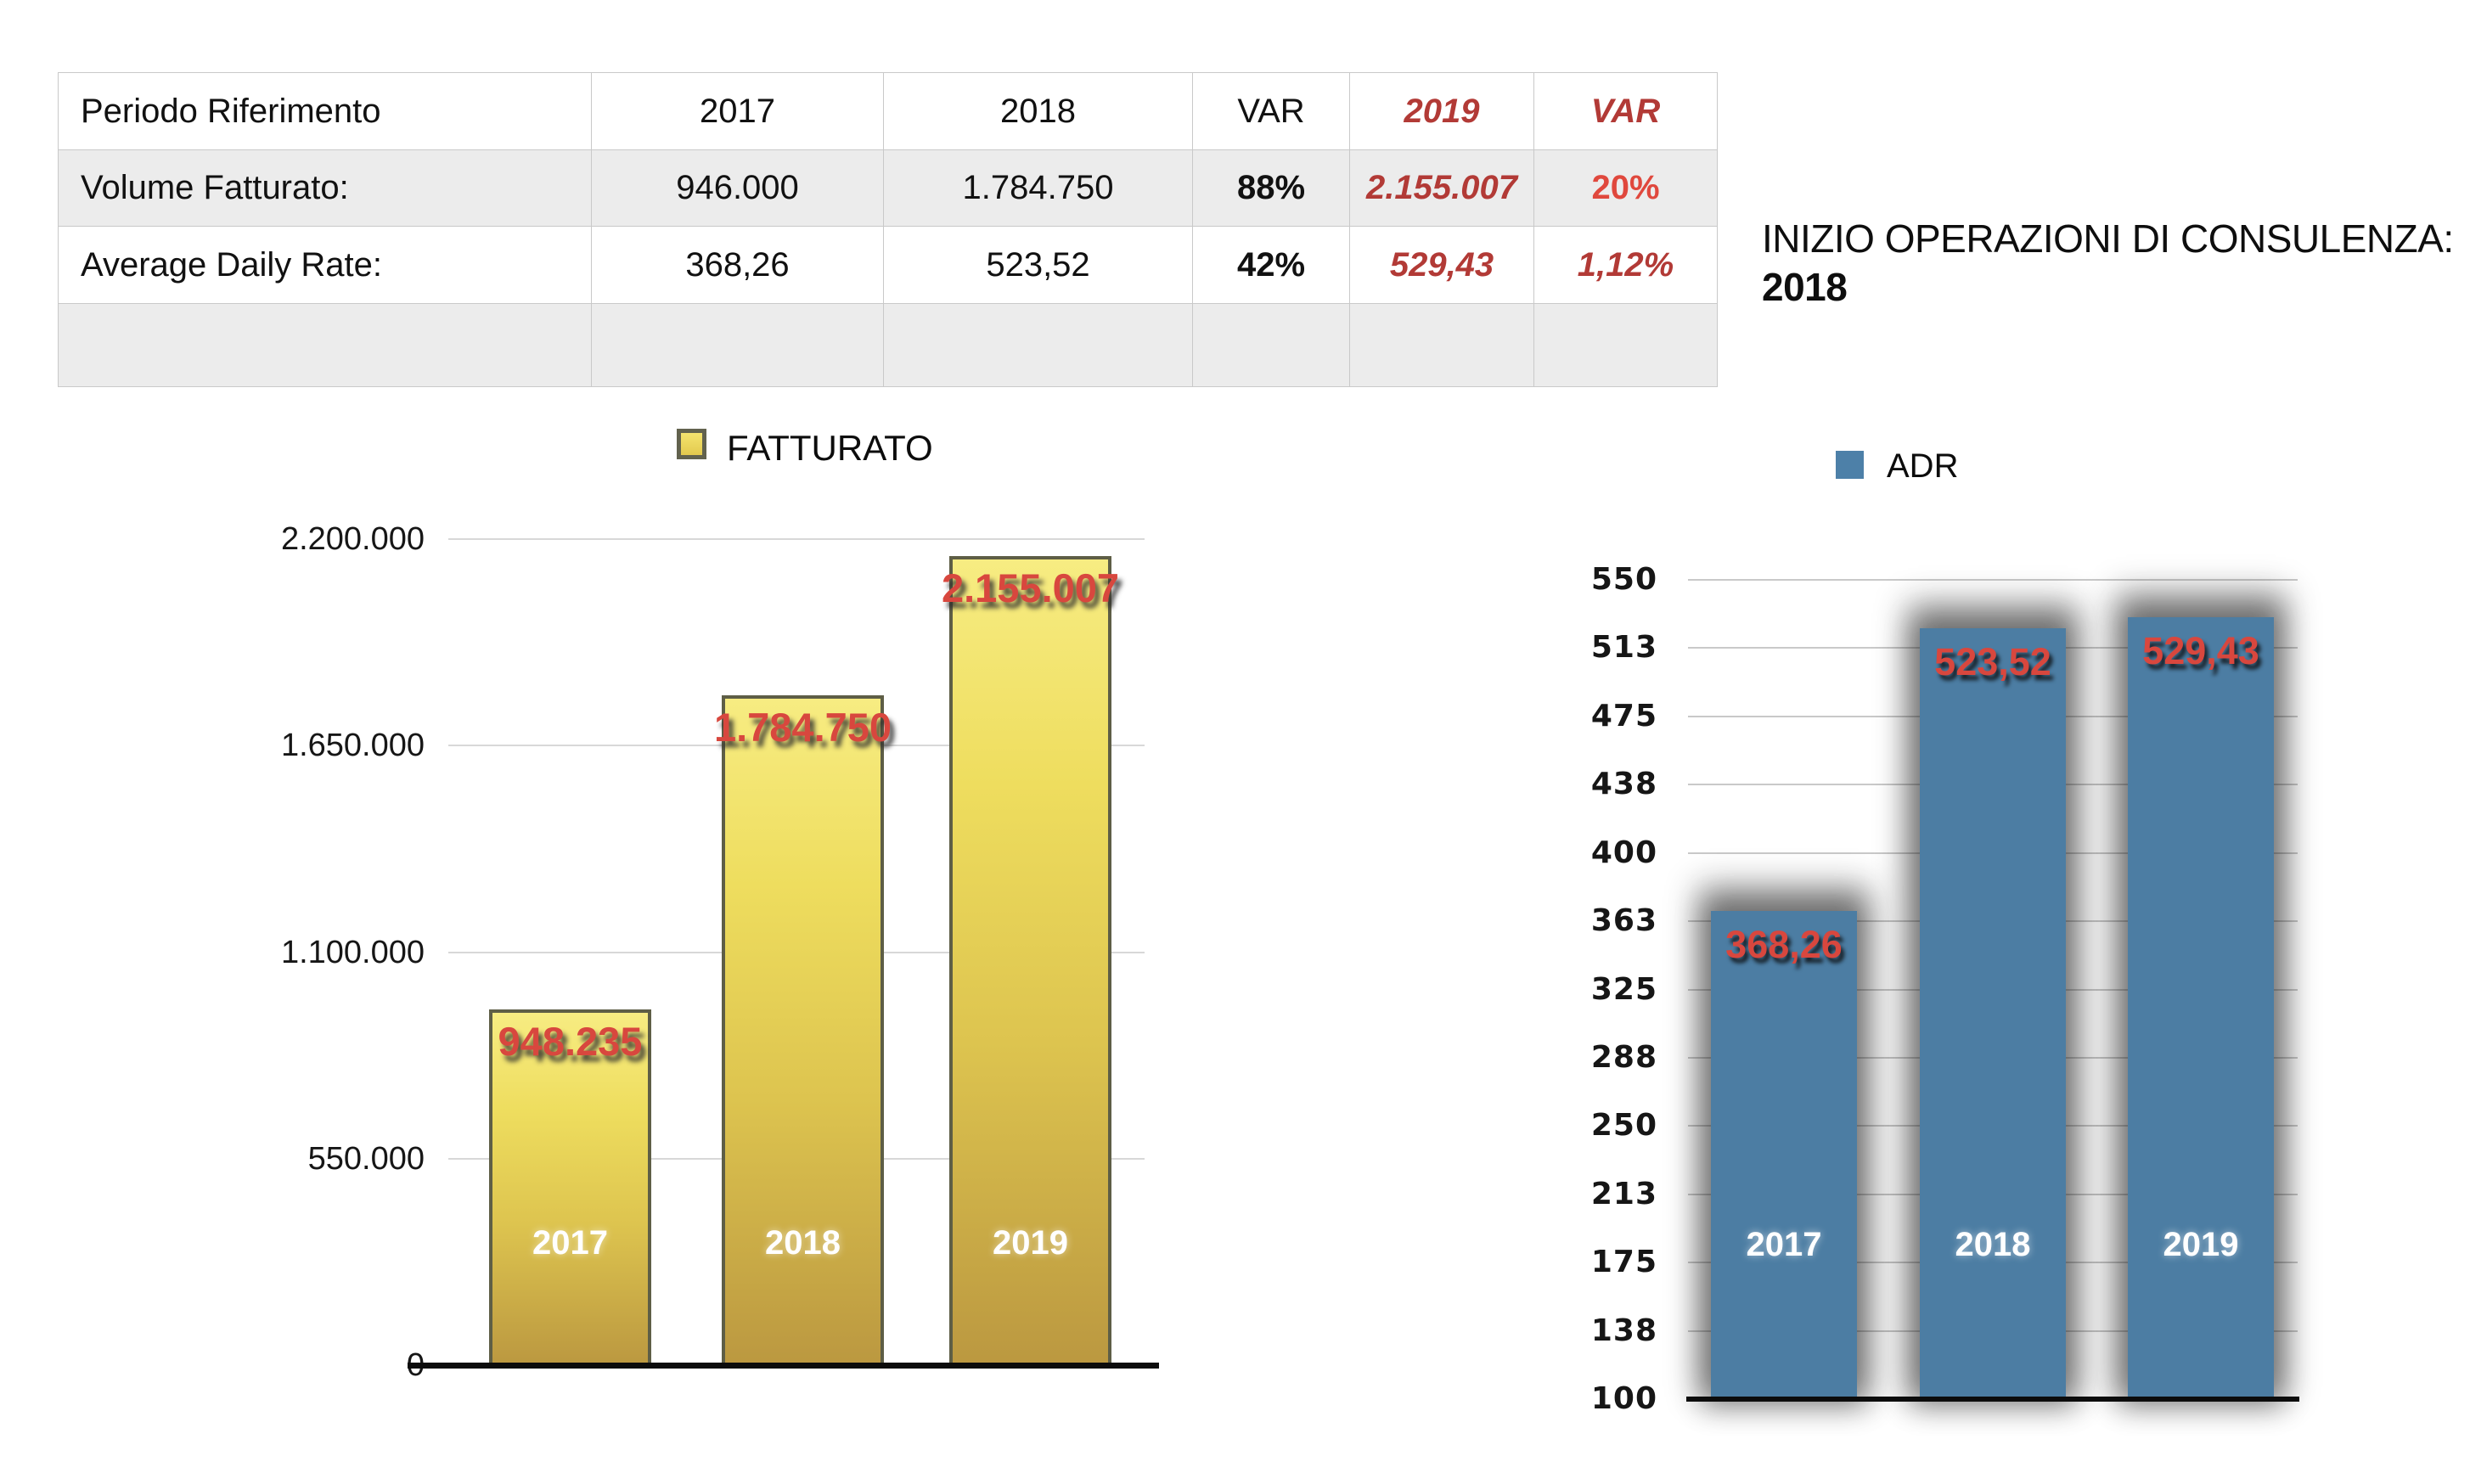 The width and height of the screenshot is (2470, 1484). What do you see at coordinates (737, 111) in the screenshot?
I see `table-header-cell: 2017` at bounding box center [737, 111].